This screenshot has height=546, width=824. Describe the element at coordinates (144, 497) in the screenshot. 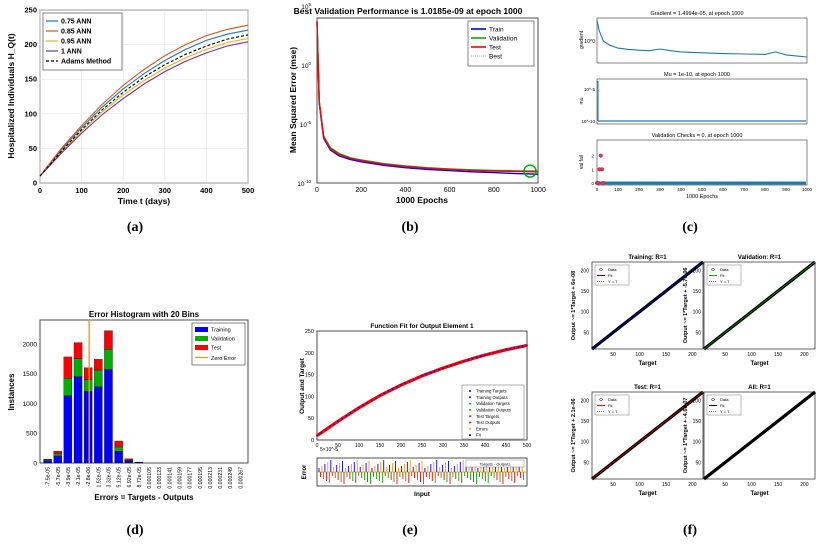

I see `panel-d-xlabel: Errors = Targets - Outputs` at that location.